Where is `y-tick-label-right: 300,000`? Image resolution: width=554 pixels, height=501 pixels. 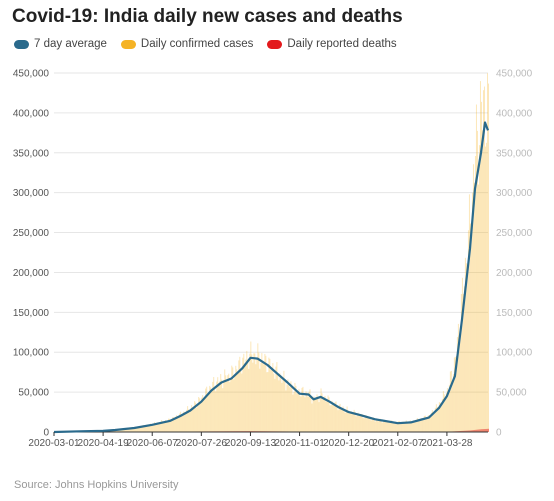
y-tick-label-right: 300,000 is located at coordinates (514, 193).